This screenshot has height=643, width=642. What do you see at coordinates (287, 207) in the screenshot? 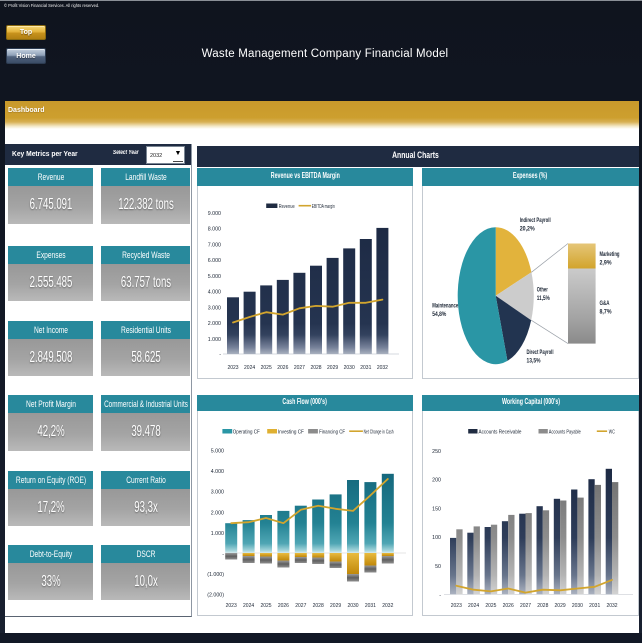
I see `svg-text: Revenue` at bounding box center [287, 207].